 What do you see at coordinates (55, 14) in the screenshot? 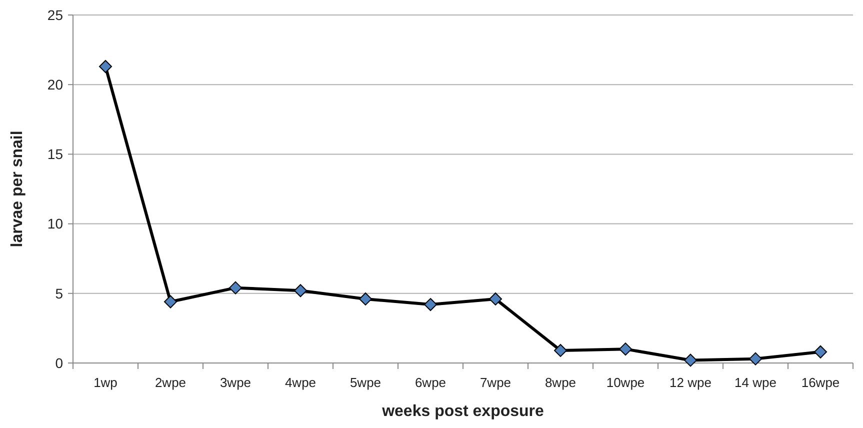
I see `y-tick-label: 25` at bounding box center [55, 14].